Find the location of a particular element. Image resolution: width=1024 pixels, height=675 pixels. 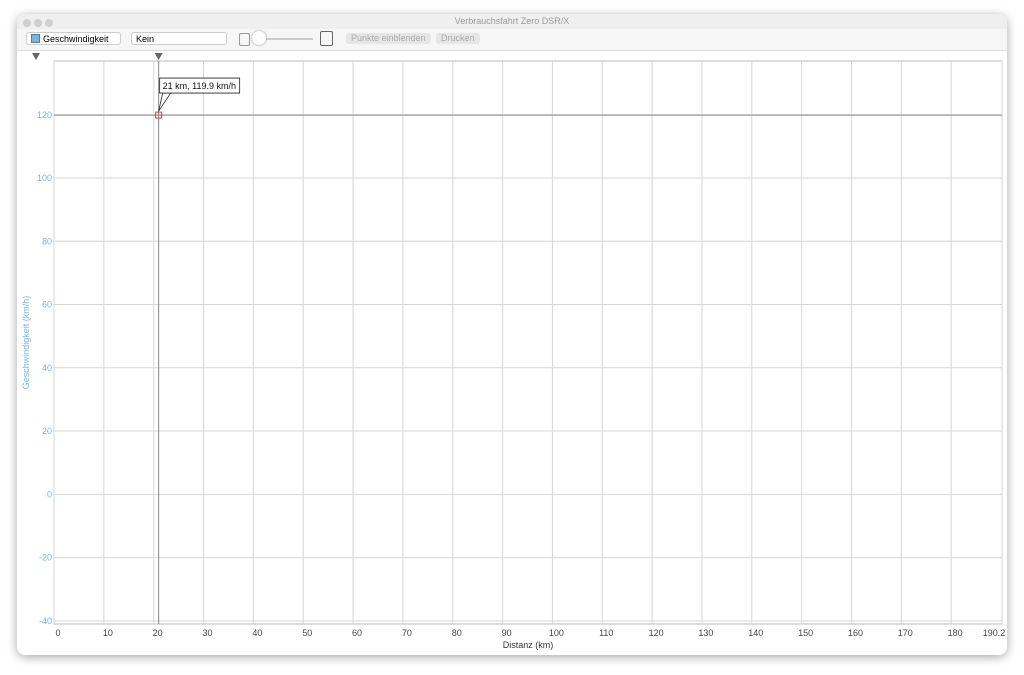

cursor-handle is located at coordinates (158, 56).